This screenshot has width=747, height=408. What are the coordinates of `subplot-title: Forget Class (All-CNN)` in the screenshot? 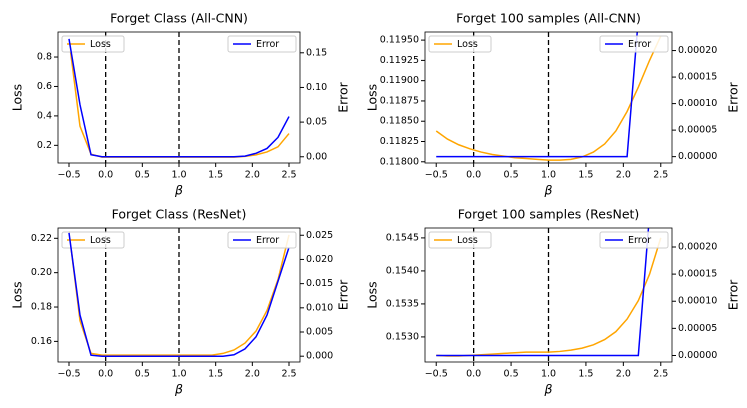 It's located at (179, 18).